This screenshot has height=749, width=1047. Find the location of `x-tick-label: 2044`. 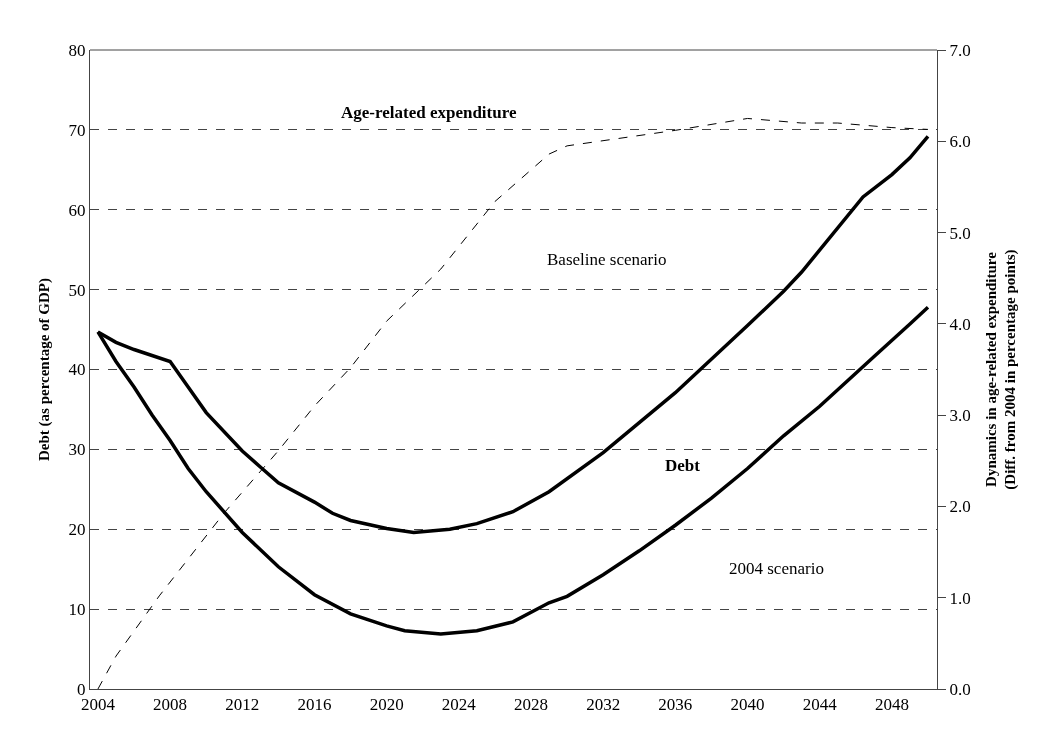

x-tick-label: 2044 is located at coordinates (820, 705).